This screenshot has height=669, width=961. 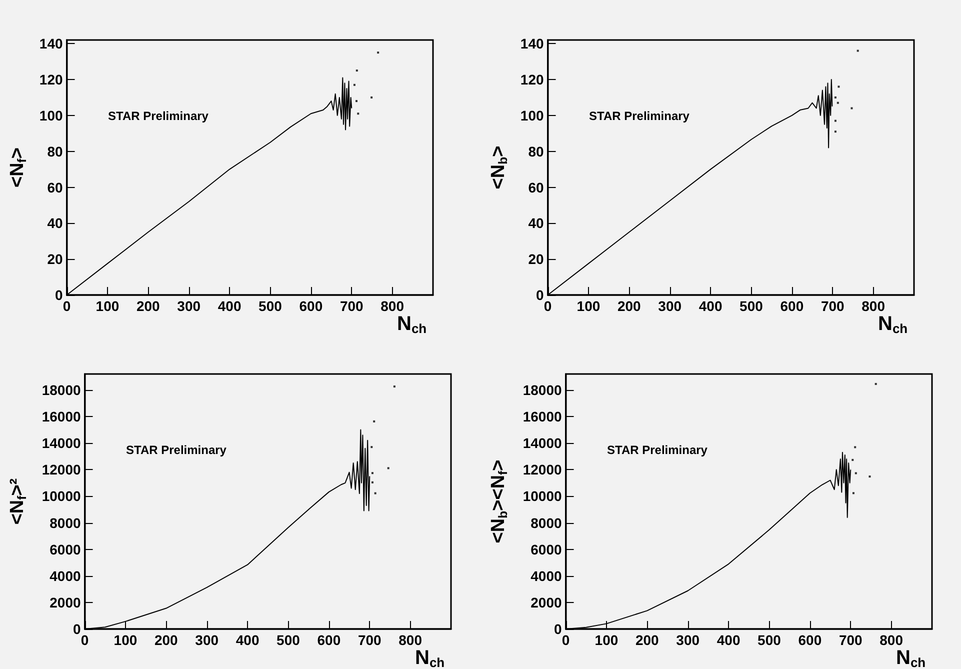 What do you see at coordinates (499, 502) in the screenshot?
I see `y-axis-title: <Nb><Nf>` at bounding box center [499, 502].